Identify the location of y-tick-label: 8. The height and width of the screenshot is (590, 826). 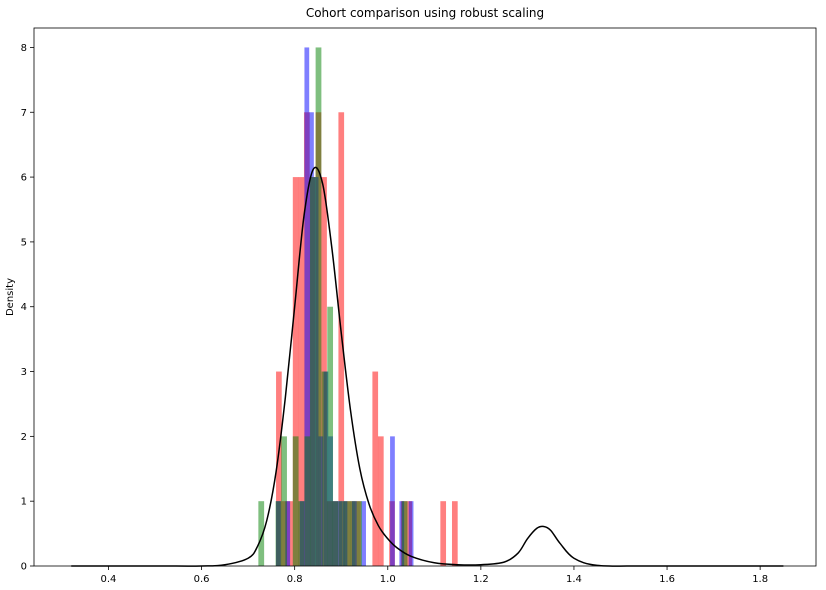
(24, 48).